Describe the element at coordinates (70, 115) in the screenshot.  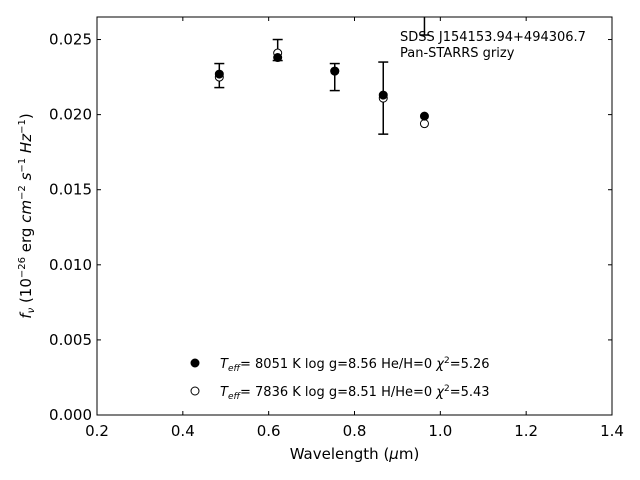
I see `y-tick-label: 0.020` at that location.